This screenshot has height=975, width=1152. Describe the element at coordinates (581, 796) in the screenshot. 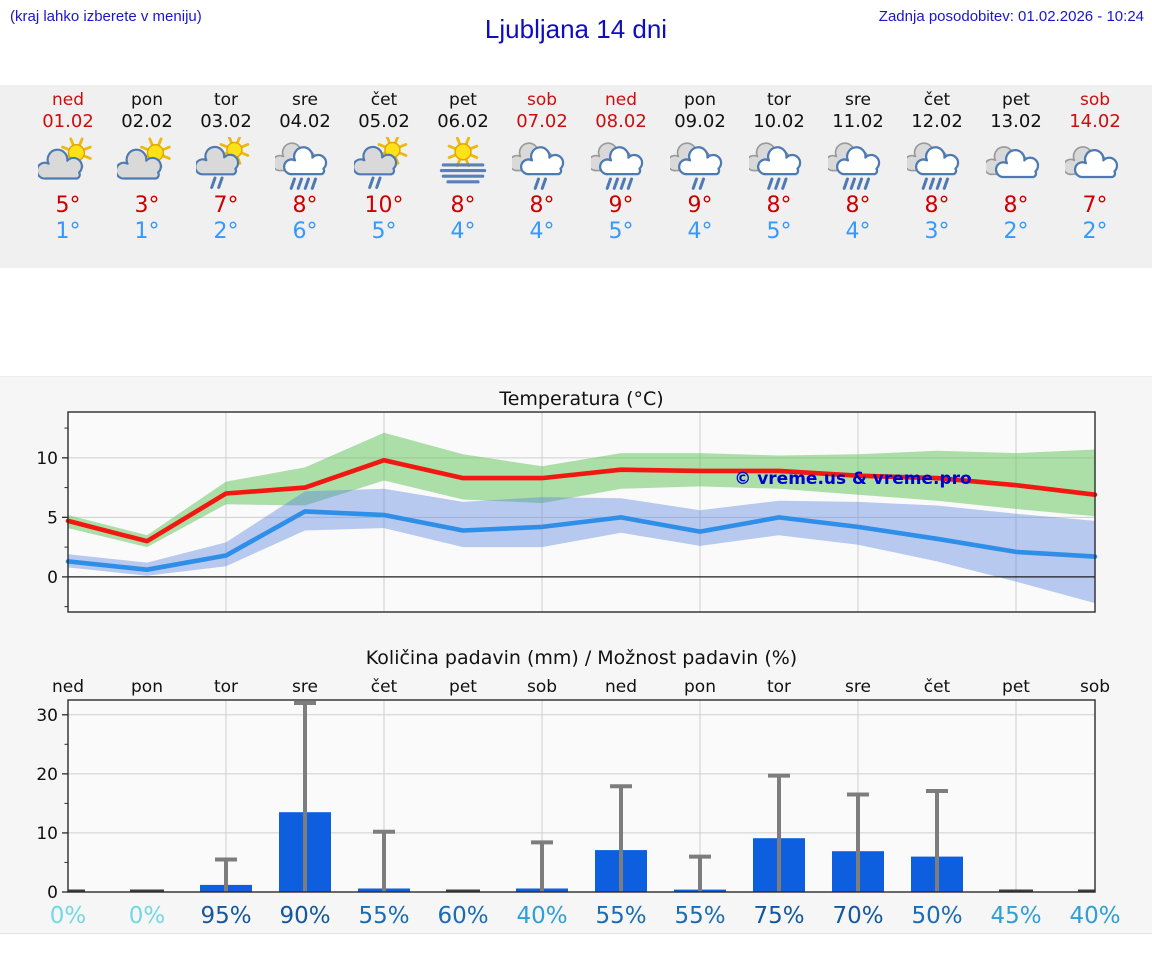

I see `precip-whiskers` at that location.